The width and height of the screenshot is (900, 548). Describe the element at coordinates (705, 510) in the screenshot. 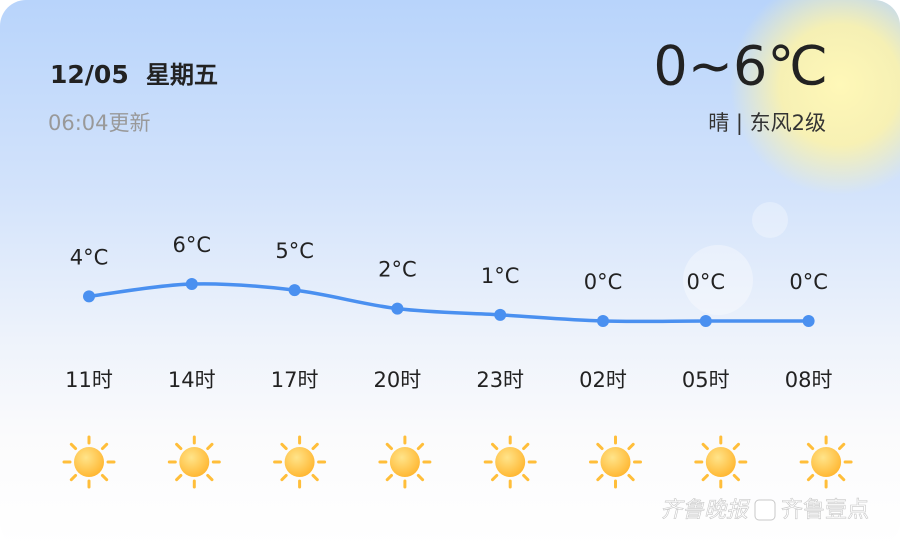

I see `watermark: 齐鲁晚报` at that location.